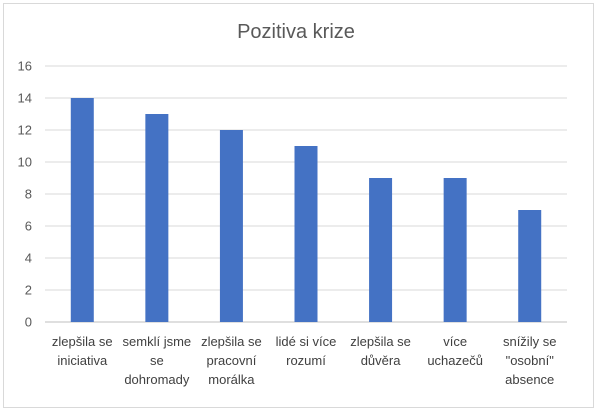  What do you see at coordinates (306, 341) in the screenshot?
I see `x-category-label-line: lidé si více` at bounding box center [306, 341].